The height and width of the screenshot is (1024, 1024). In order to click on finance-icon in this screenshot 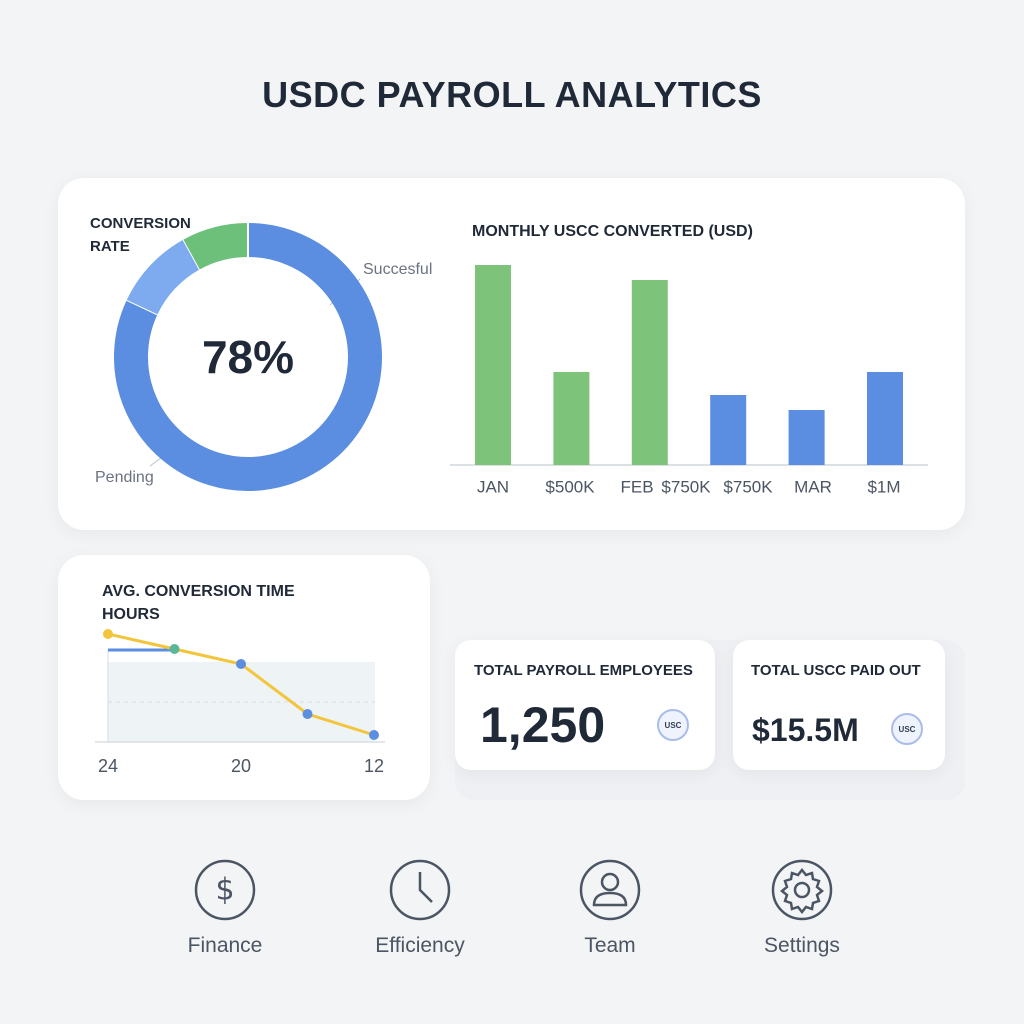, I will do `click(225, 890)`.